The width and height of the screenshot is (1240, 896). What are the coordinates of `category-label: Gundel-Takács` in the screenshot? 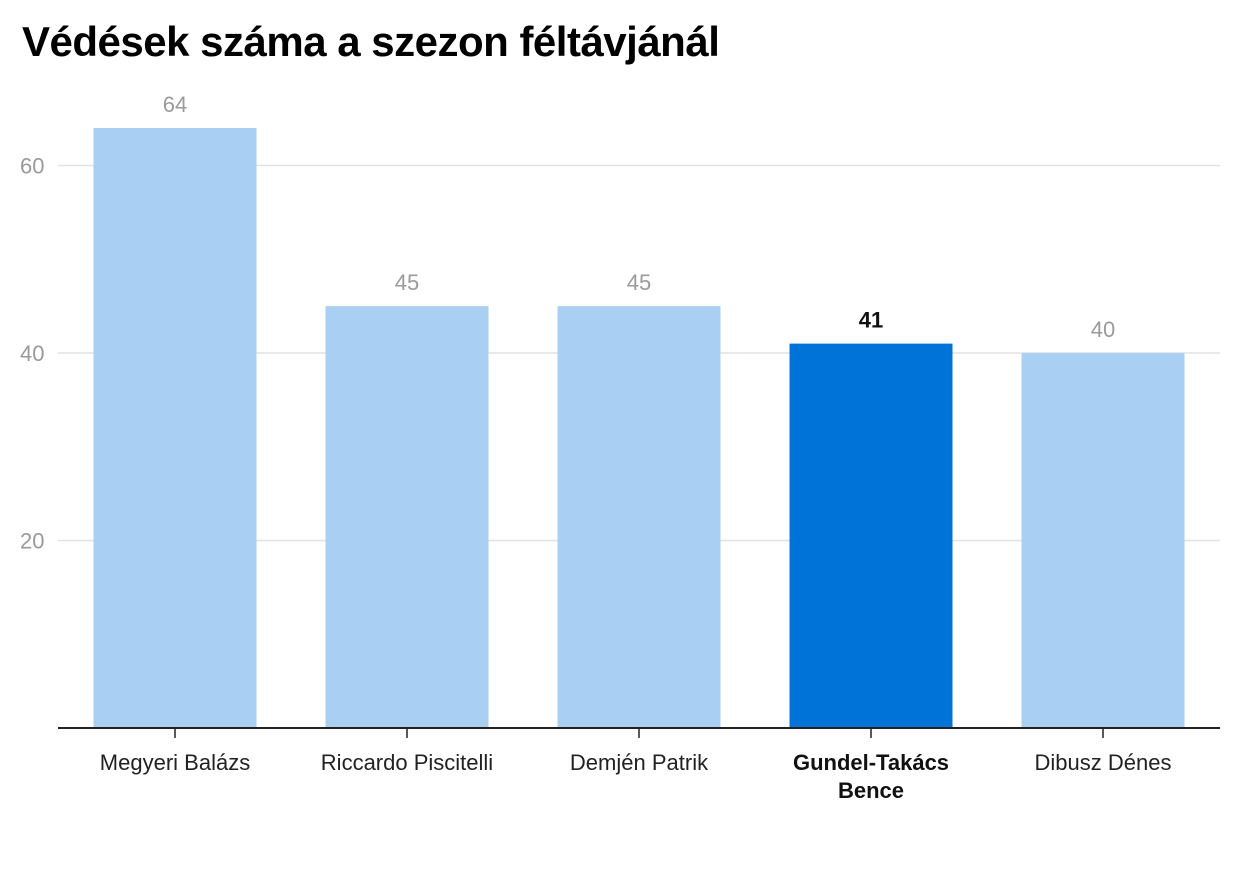 It's located at (871, 762).